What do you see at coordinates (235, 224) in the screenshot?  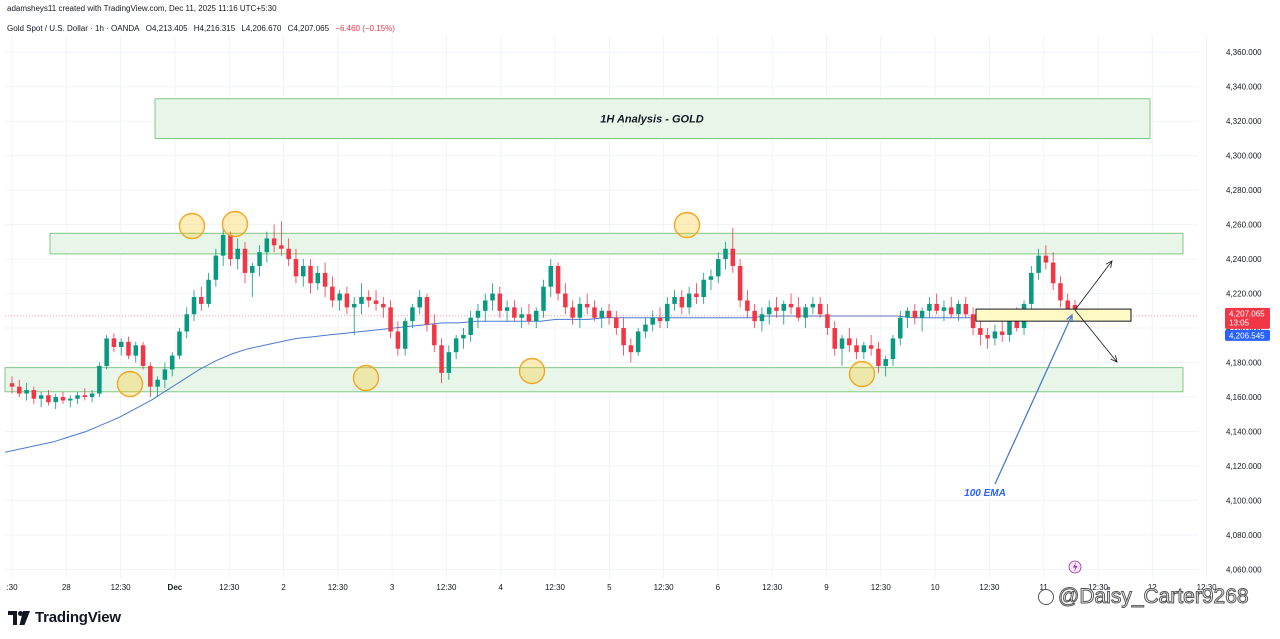 I see `swing-point-marker` at bounding box center [235, 224].